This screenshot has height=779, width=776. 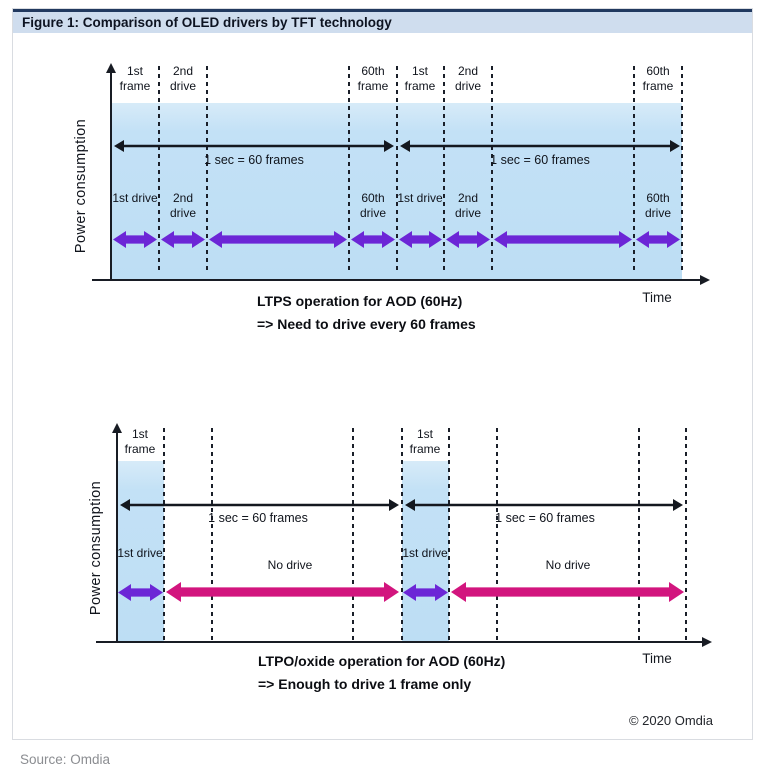 I want to click on ltpo-caption-line1: LTPO/oxide operation for AOD (60Hz), so click(x=382, y=661).